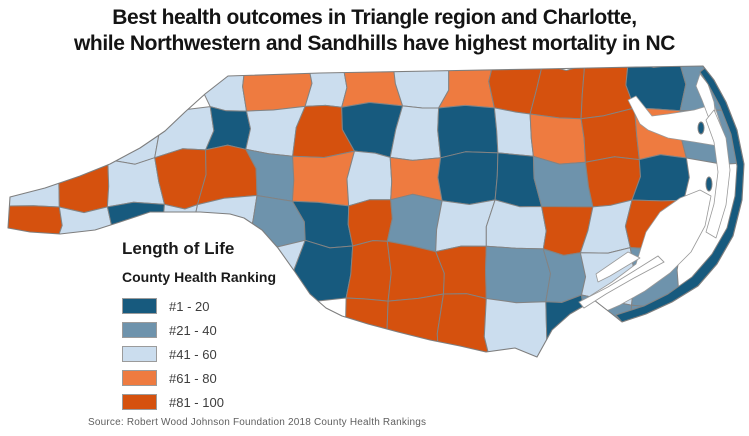 This screenshot has width=749, height=436. I want to click on barrier-island-strip, so click(621, 282).